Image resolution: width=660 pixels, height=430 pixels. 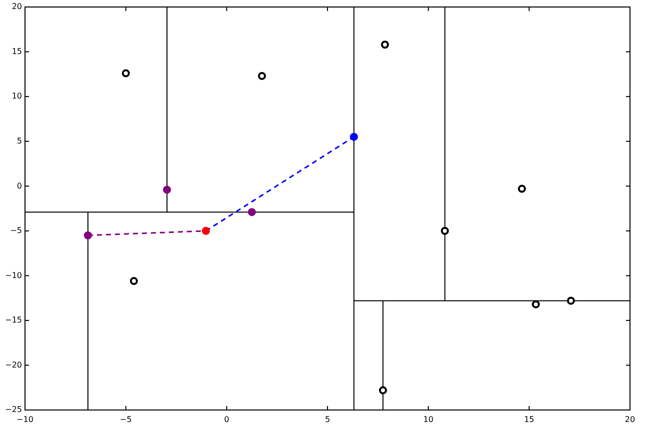 I want to click on x-tick-label: −5, so click(x=126, y=419).